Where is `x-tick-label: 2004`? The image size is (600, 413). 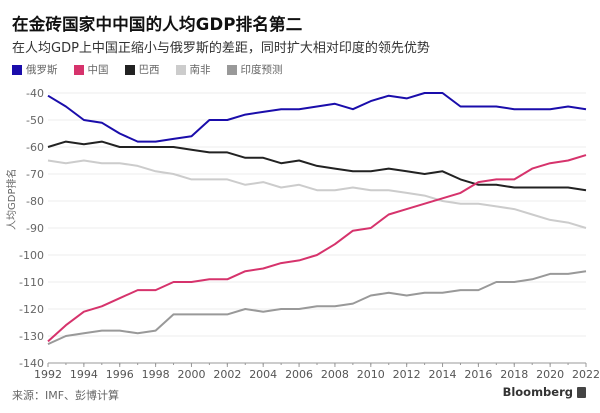
x-tick-label: 2004 is located at coordinates (263, 374).